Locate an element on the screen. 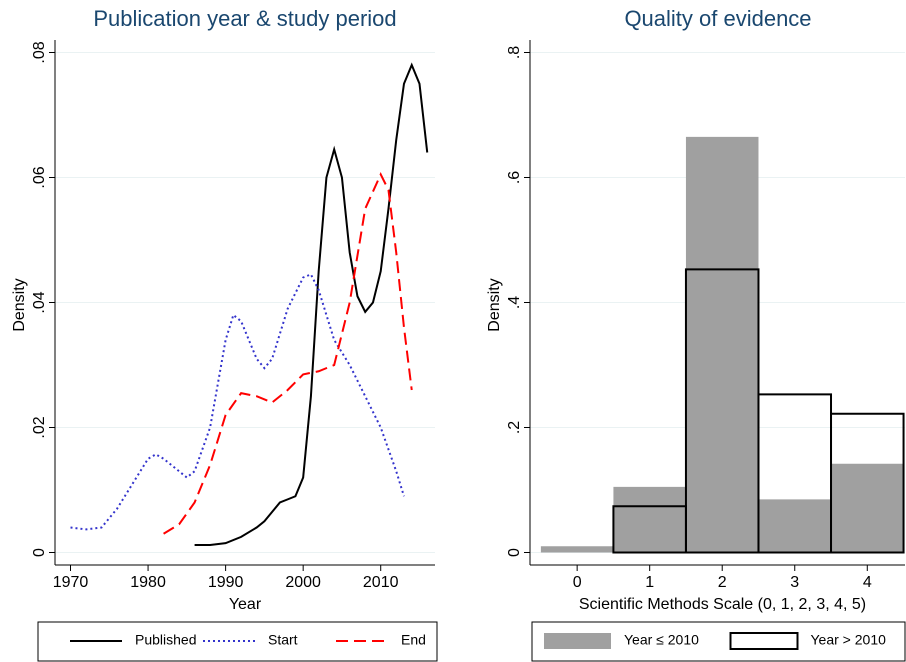 This screenshot has width=906, height=662. y-tick-label: .8 is located at coordinates (514, 52).